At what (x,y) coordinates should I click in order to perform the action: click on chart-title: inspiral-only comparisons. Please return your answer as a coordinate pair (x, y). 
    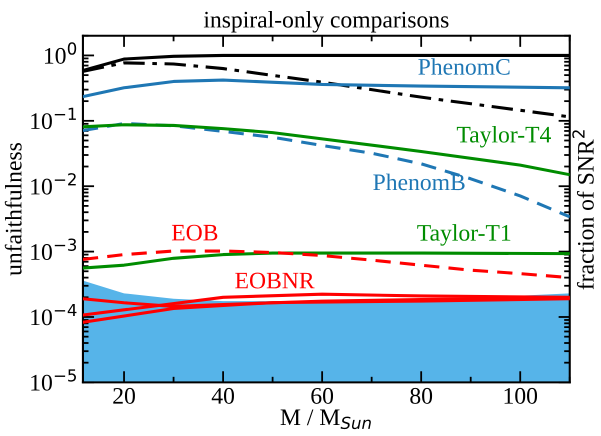
    Looking at the image, I should click on (326, 22).